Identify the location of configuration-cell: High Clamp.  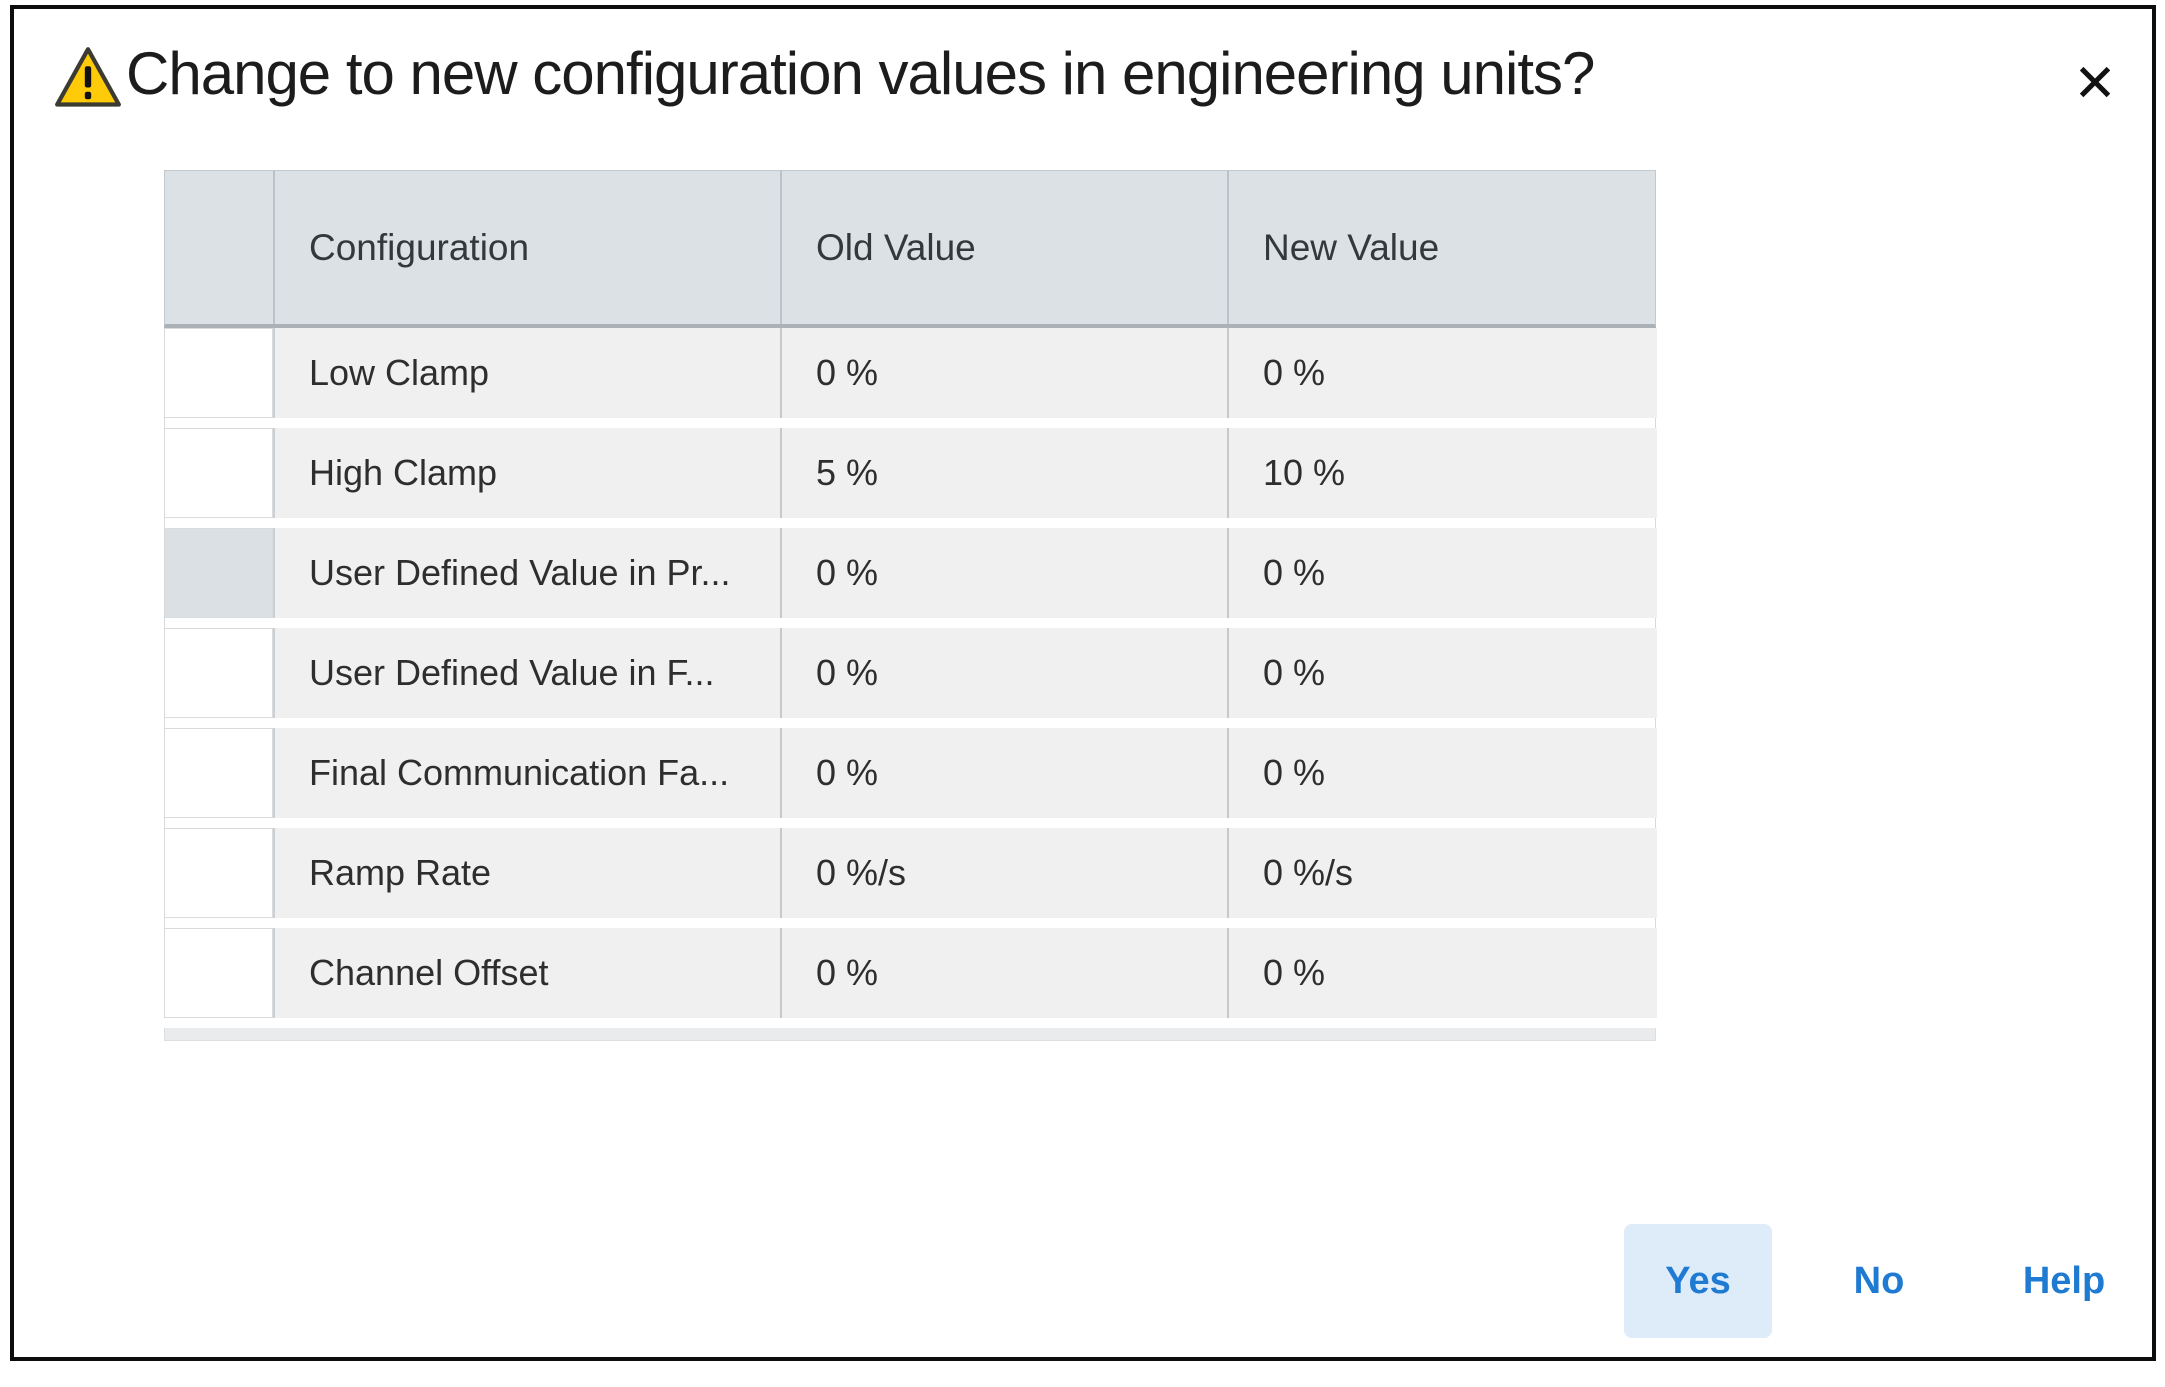
(526, 473).